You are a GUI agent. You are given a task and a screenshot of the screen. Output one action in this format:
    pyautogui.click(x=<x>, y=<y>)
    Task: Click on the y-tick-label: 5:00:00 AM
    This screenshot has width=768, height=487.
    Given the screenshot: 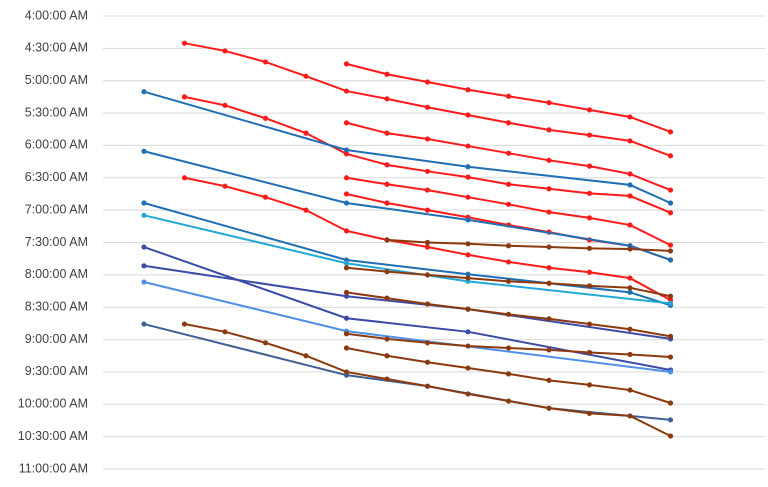 What is the action you would take?
    pyautogui.click(x=56, y=80)
    